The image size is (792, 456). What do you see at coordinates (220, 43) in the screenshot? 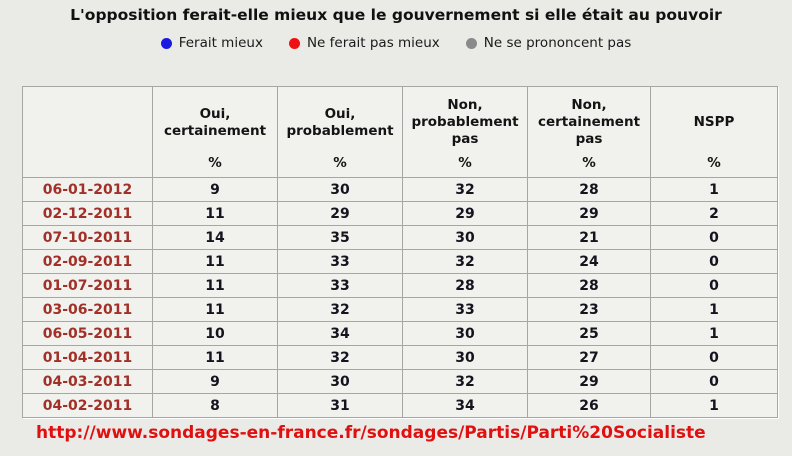
I see `legend-label: Ferait mieux` at bounding box center [220, 43].